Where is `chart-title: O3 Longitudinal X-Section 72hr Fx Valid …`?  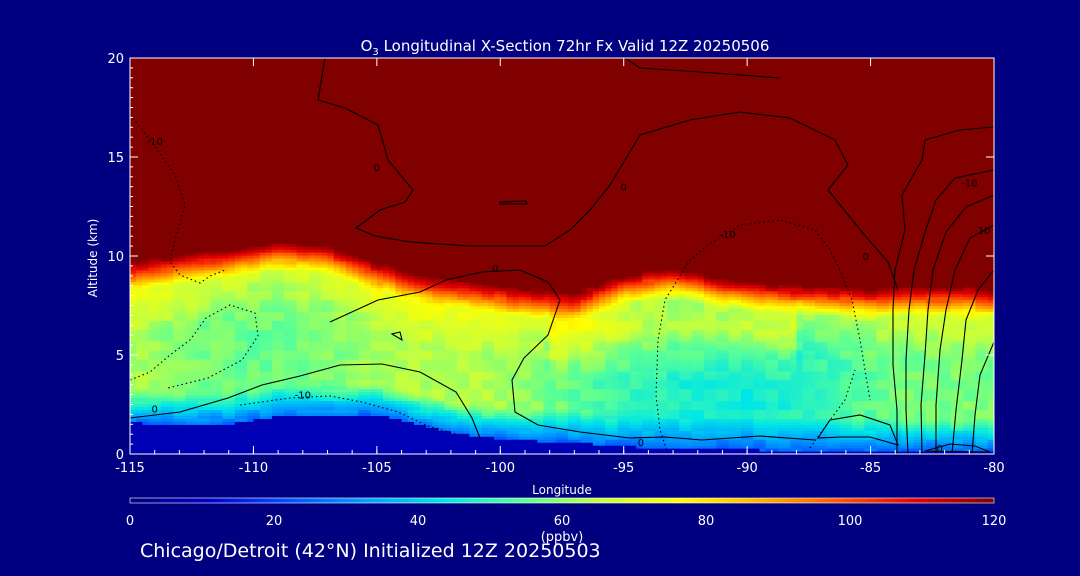 chart-title: O3 Longitudinal X-Section 72hr Fx Valid … is located at coordinates (565, 47).